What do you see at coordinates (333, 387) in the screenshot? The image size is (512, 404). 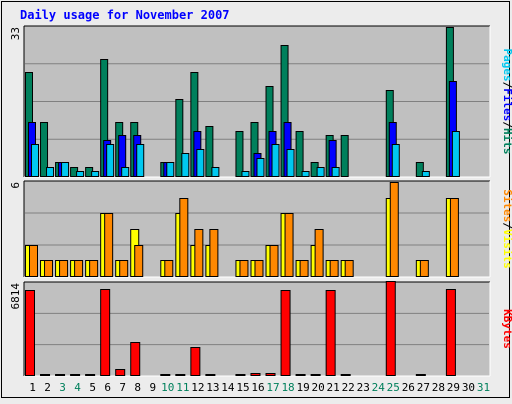 I see `x-tick-label: 21` at bounding box center [333, 387].